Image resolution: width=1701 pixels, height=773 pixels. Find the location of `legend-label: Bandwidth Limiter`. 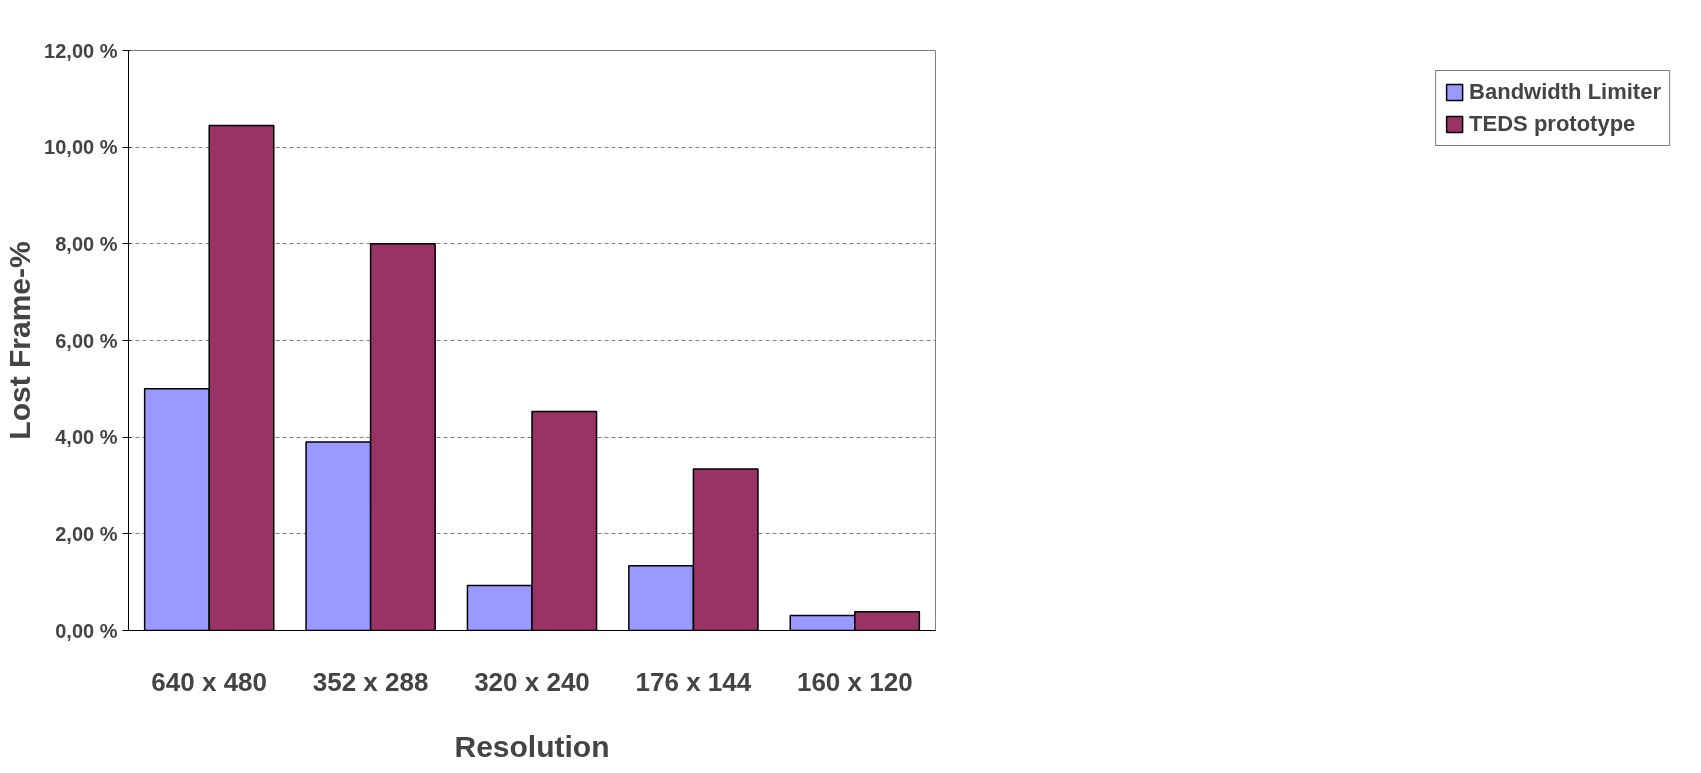

legend-label: Bandwidth Limiter is located at coordinates (1565, 92).